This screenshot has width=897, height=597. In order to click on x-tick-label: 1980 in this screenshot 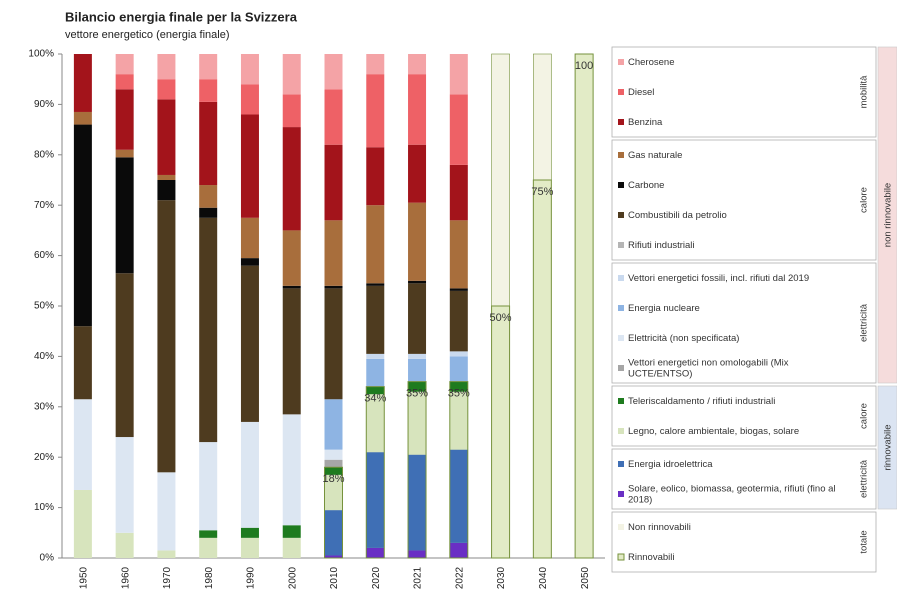, I will do `click(209, 577)`.